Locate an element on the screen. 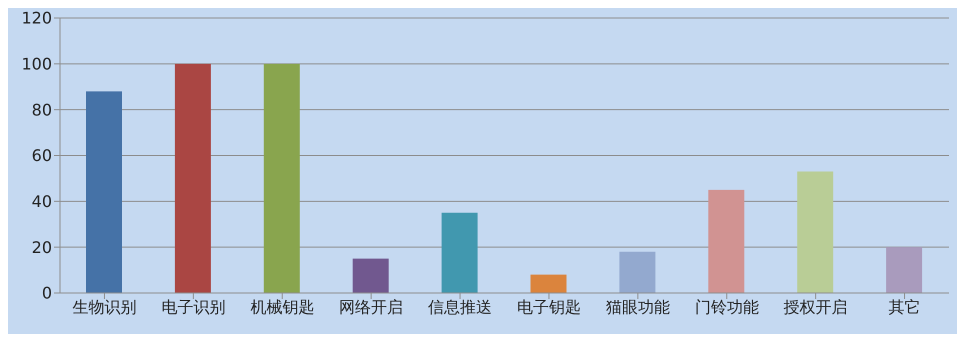  x-tick-label: 电子识别 is located at coordinates (193, 306).